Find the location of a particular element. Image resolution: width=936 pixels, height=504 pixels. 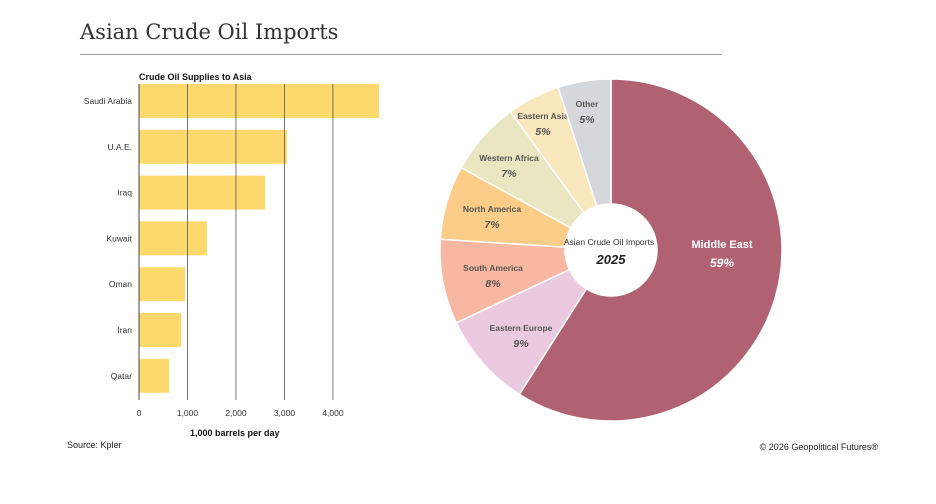

x-tick-label: 1,000 is located at coordinates (188, 413).